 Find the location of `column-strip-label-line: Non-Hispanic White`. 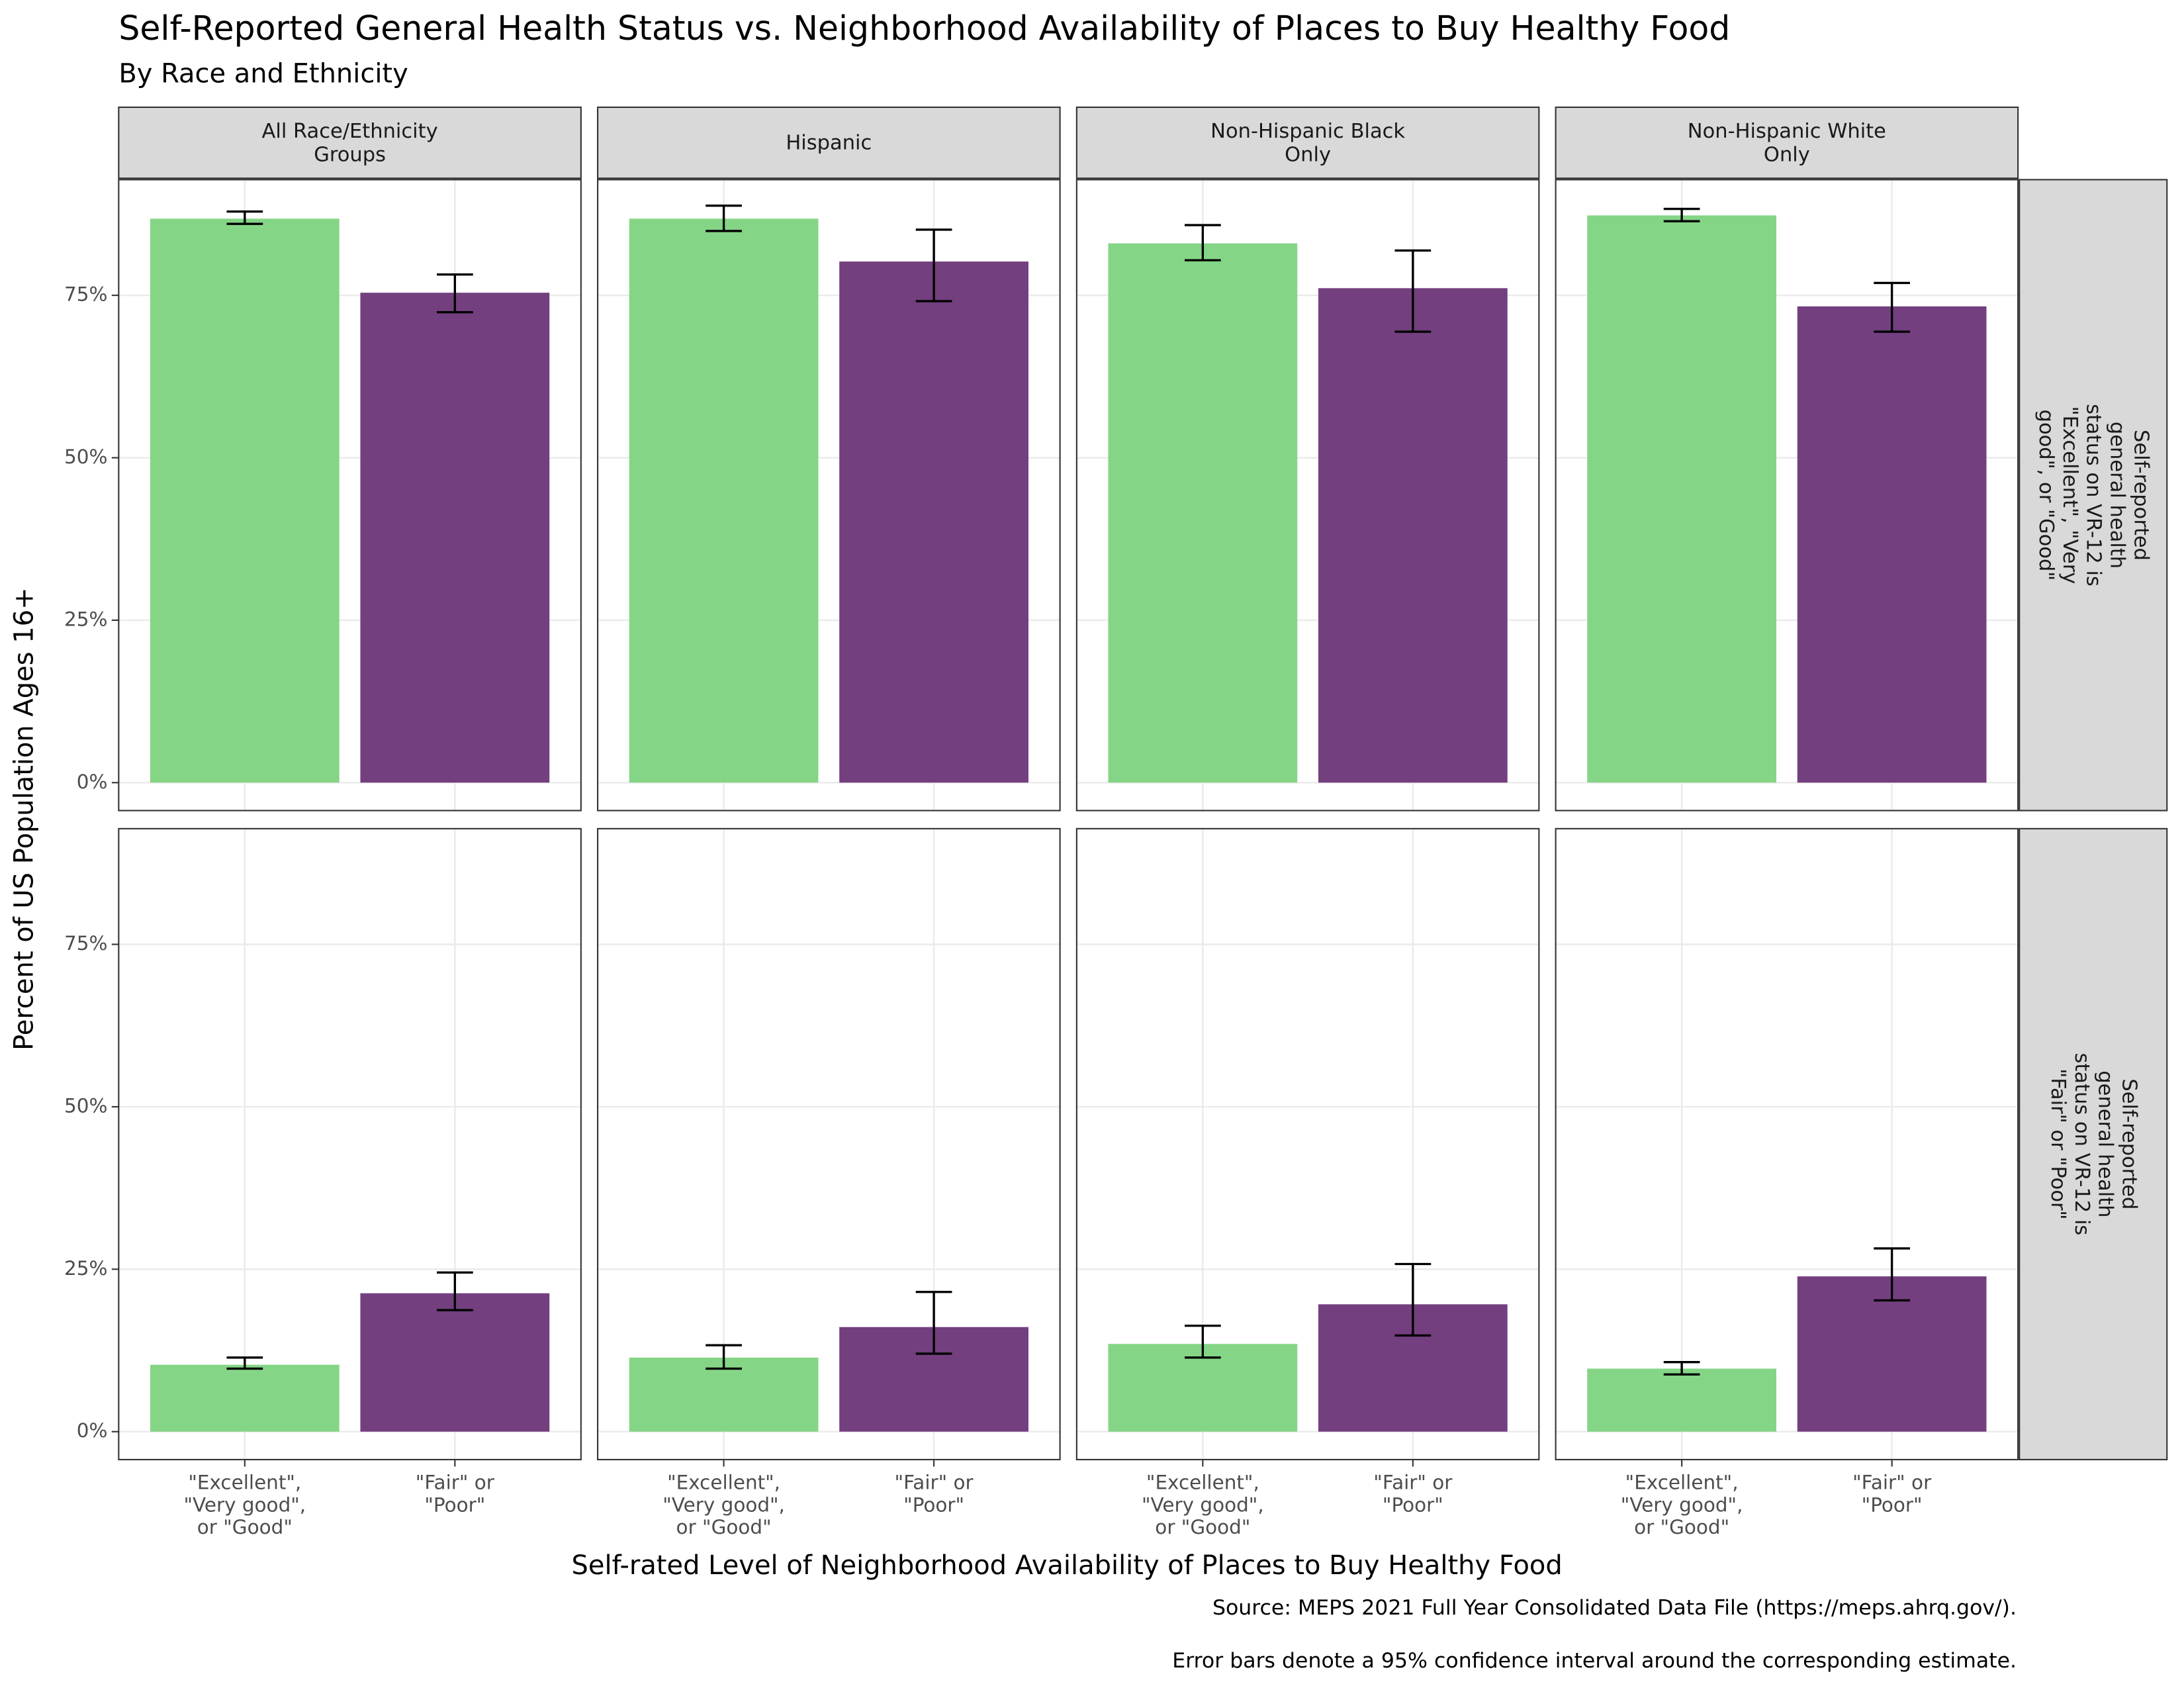

column-strip-label-line: Non-Hispanic White is located at coordinates (1787, 130).